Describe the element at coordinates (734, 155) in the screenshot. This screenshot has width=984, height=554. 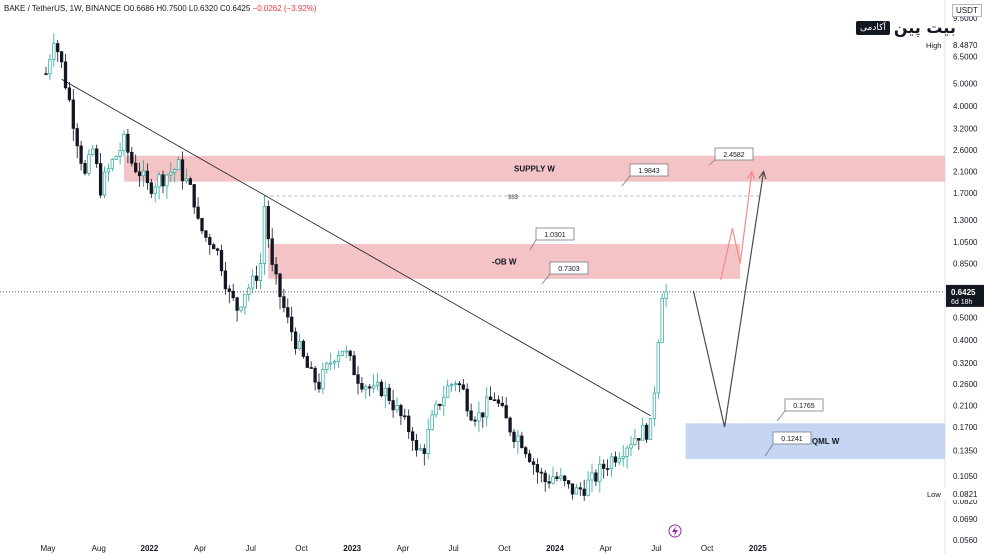
I see `callout-value: 2.4582` at that location.